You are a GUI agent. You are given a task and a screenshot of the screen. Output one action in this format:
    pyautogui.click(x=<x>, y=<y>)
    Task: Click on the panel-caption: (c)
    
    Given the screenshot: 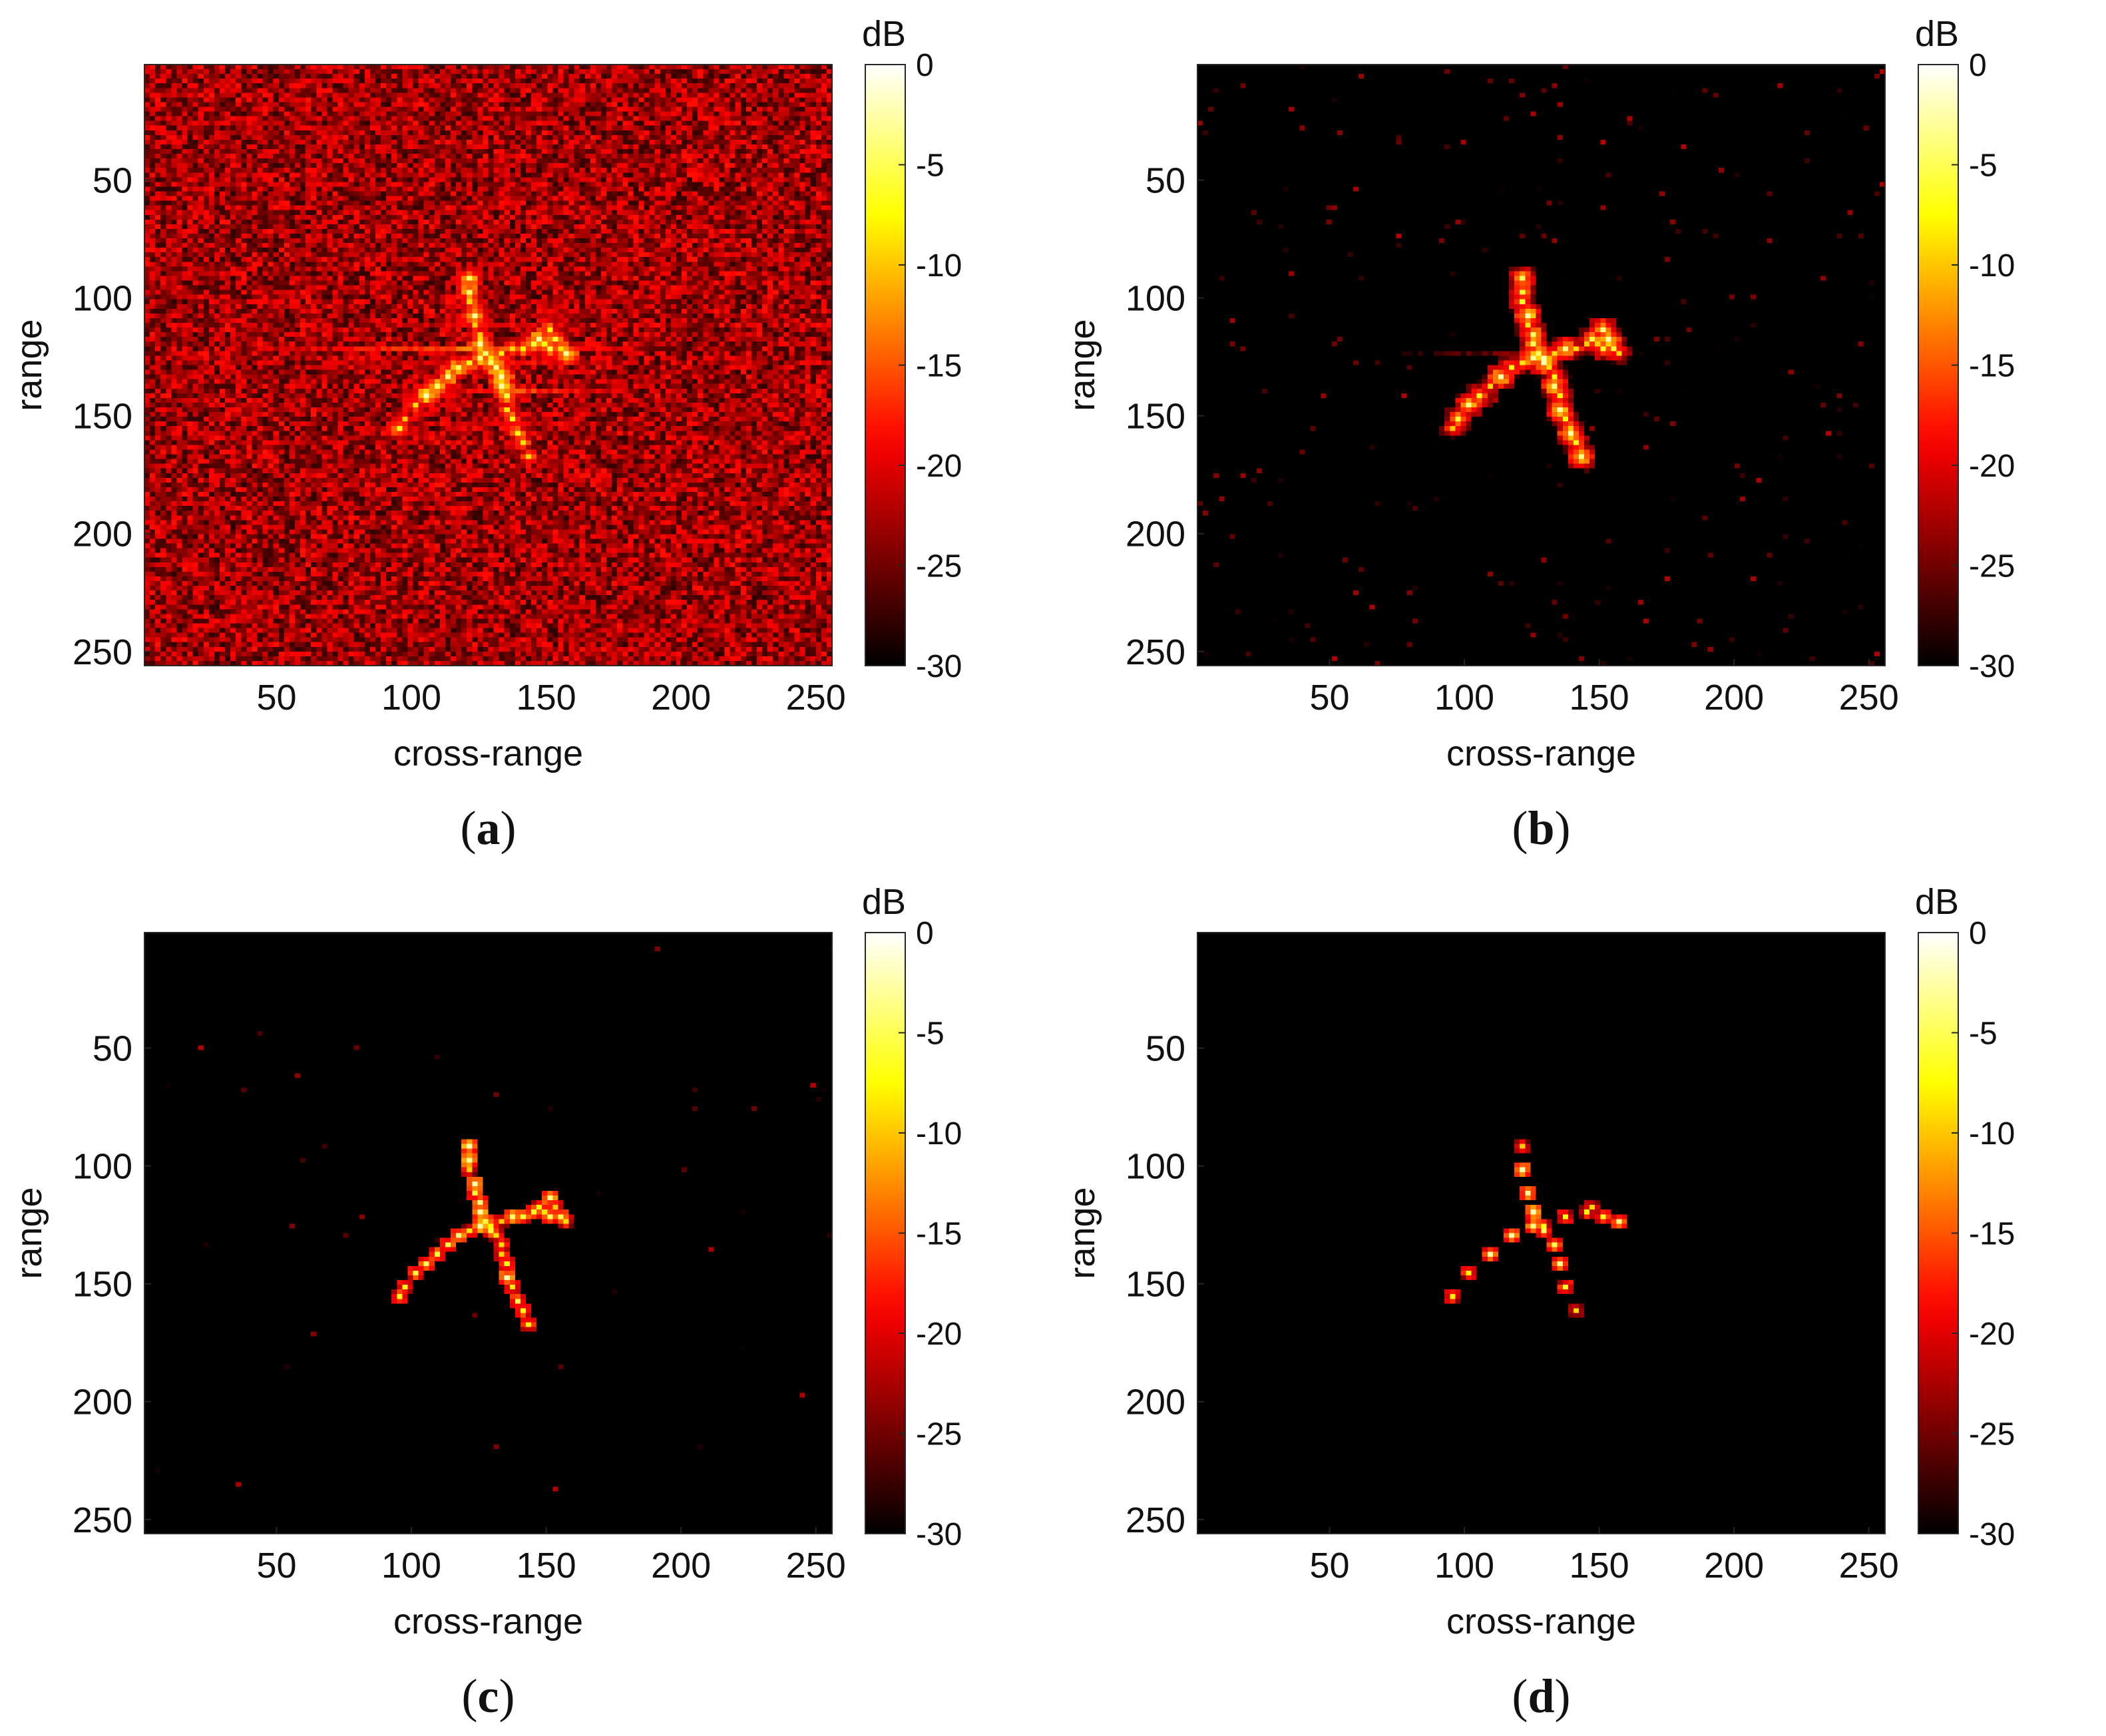 What is the action you would take?
    pyautogui.click(x=489, y=1696)
    